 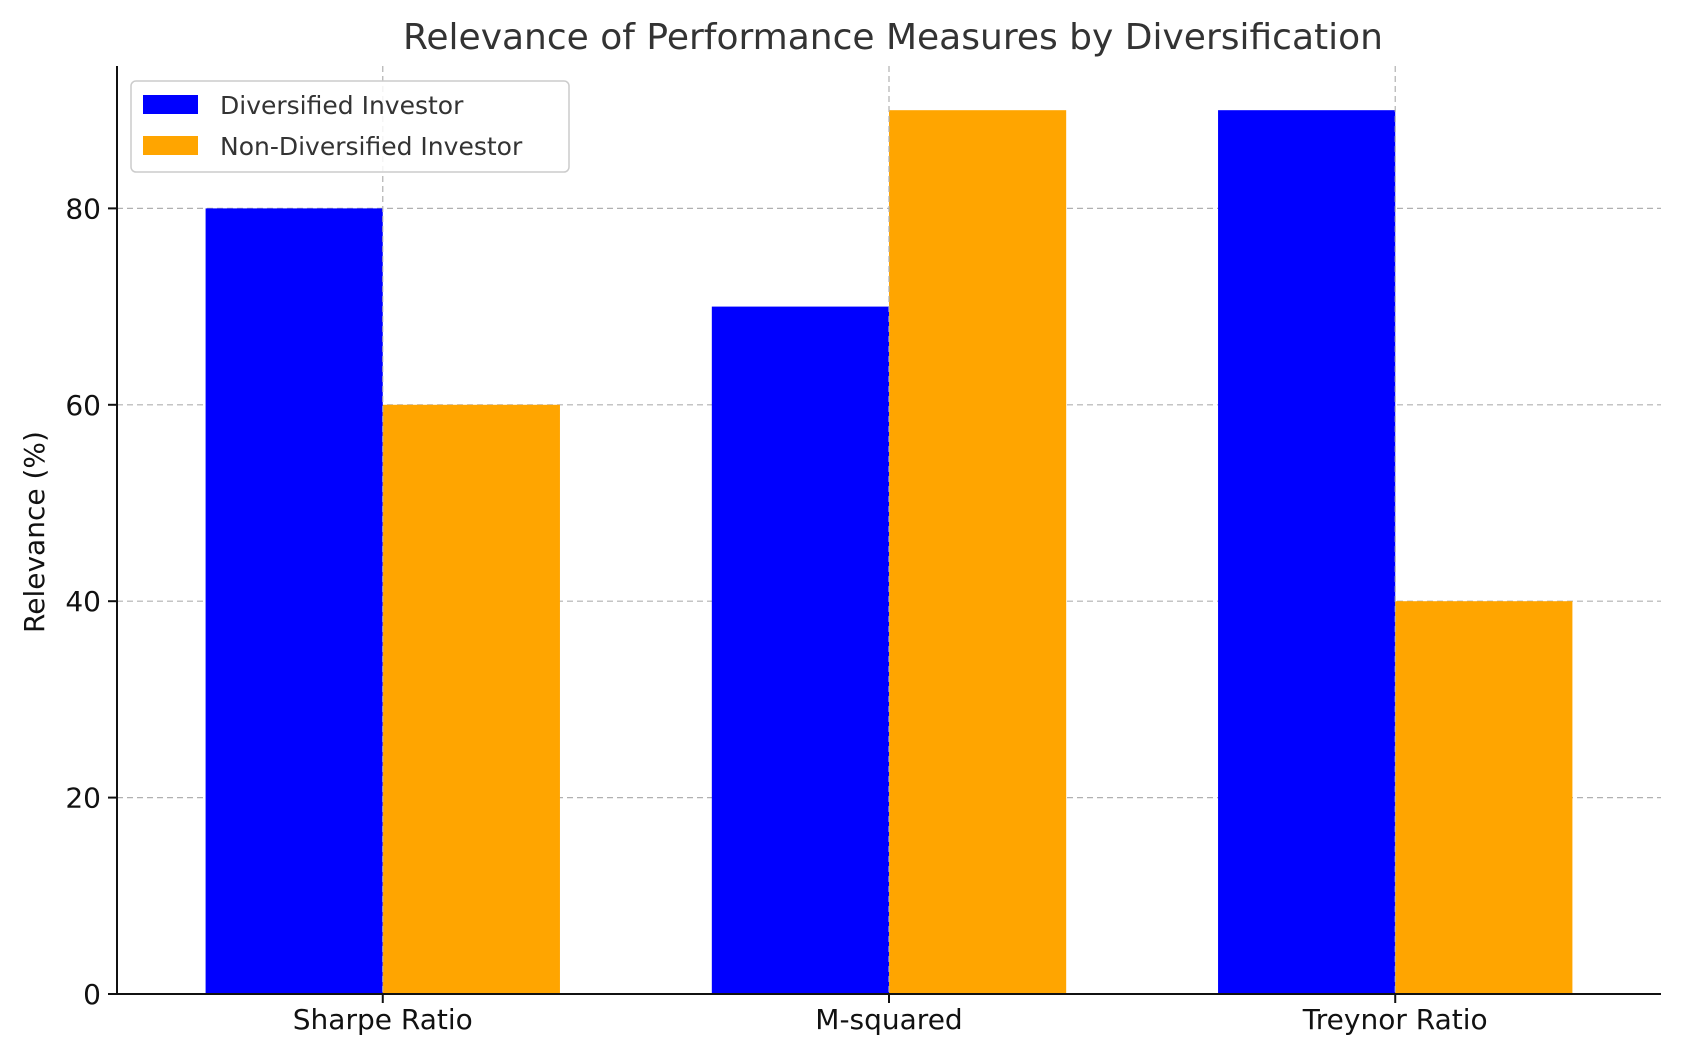 I want to click on legend-label-non-diversified: Non-Diversified Investor, so click(x=371, y=146).